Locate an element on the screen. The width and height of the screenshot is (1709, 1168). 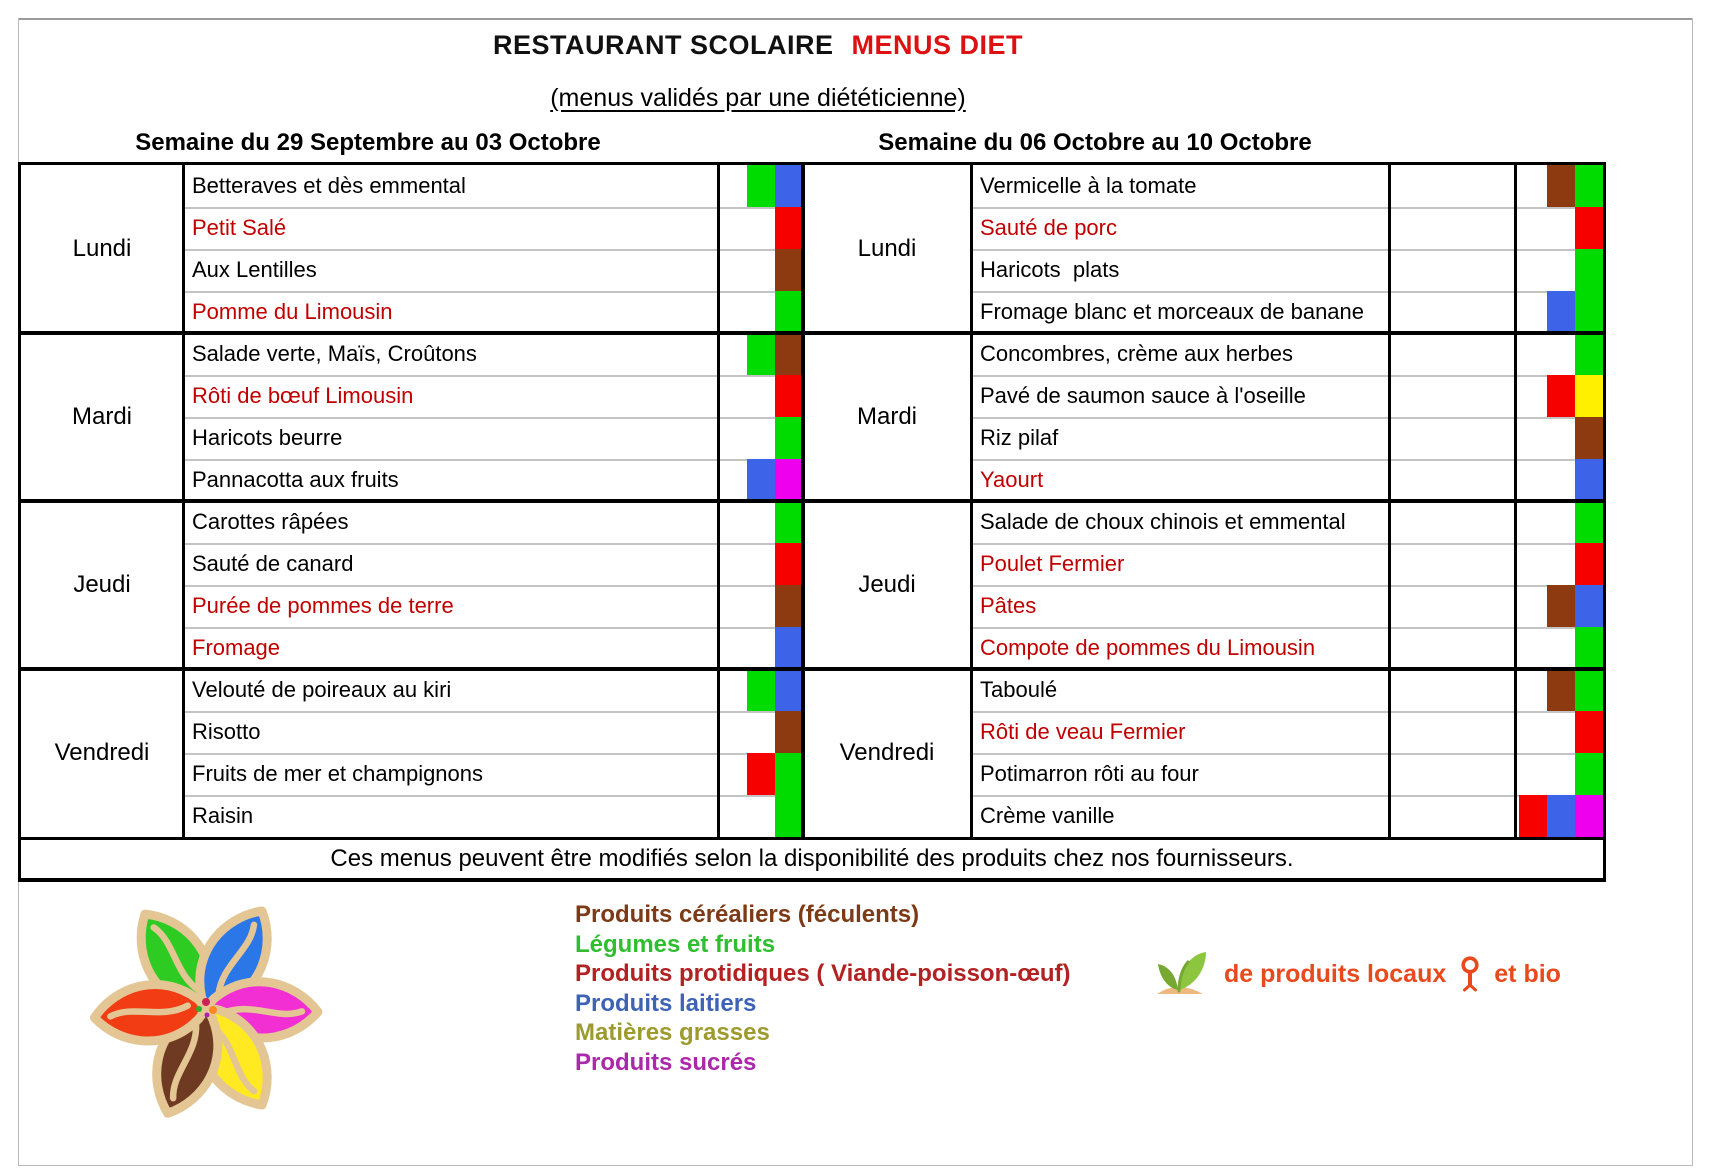
legend-item-1: Légumes et fruits is located at coordinates (675, 944).